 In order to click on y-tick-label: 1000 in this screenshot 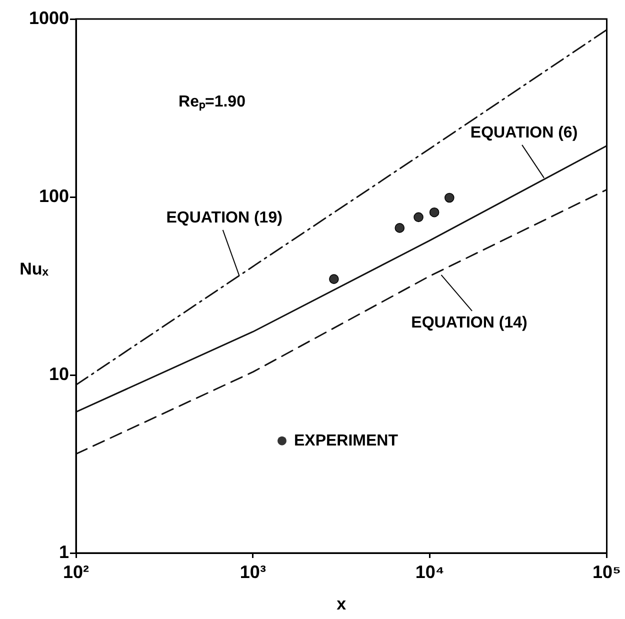, I will do `click(48, 18)`.